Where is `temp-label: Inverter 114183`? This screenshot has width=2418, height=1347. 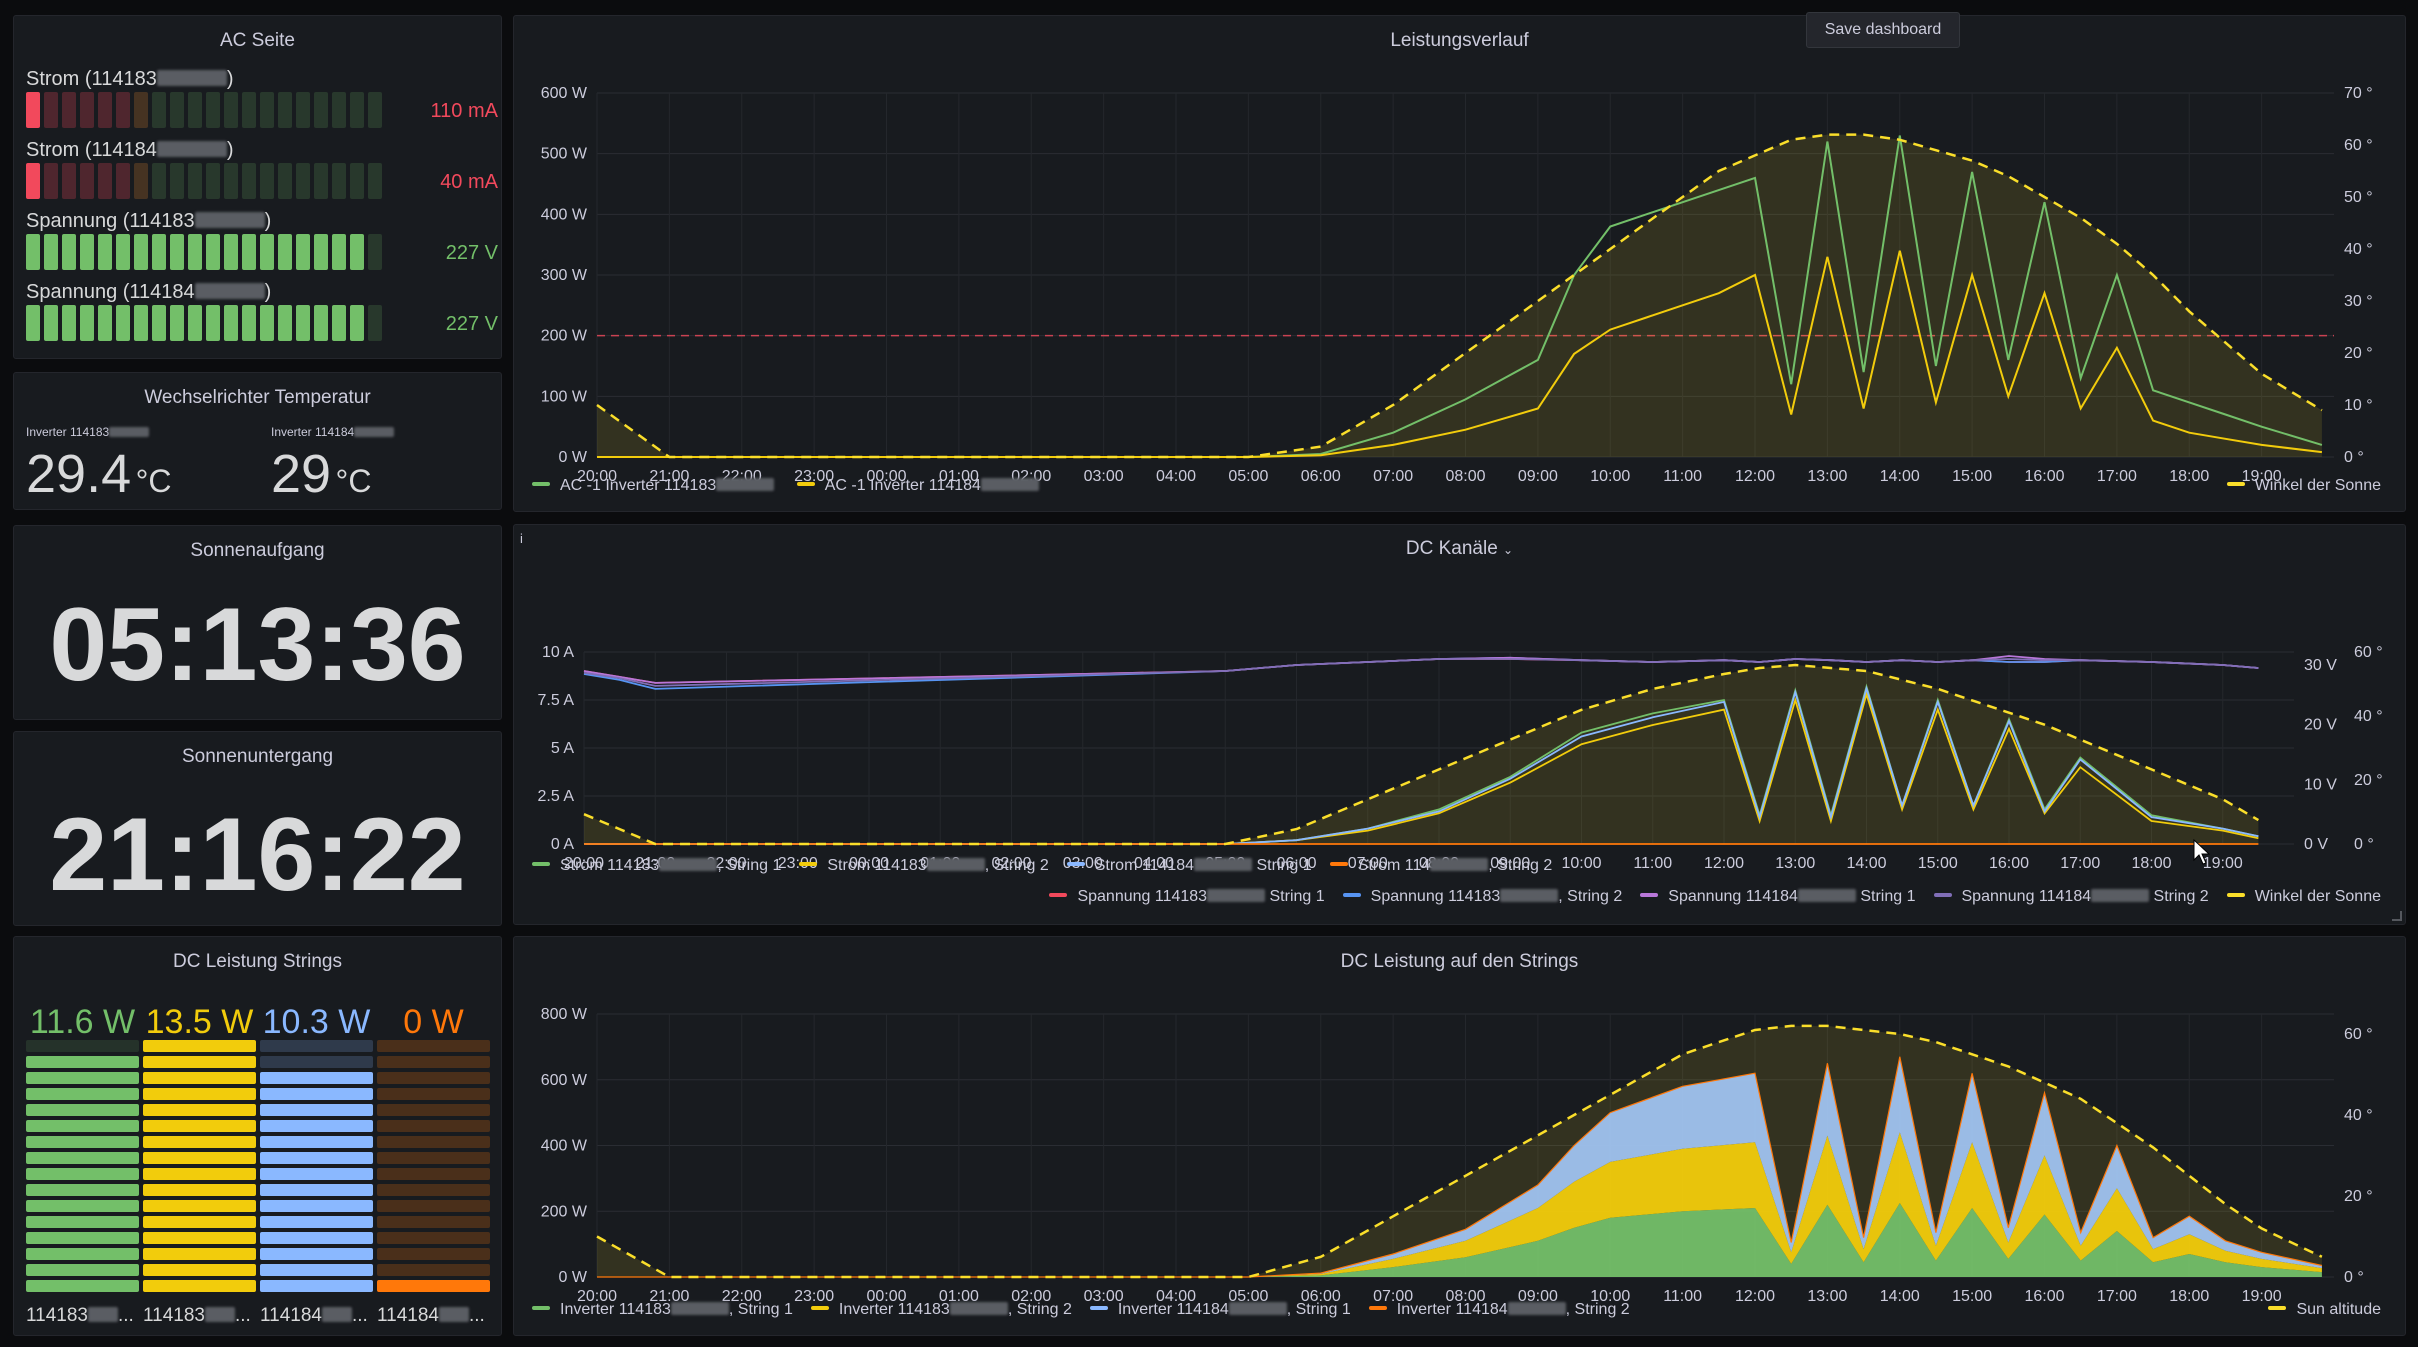 temp-label: Inverter 114183 is located at coordinates (68, 432).